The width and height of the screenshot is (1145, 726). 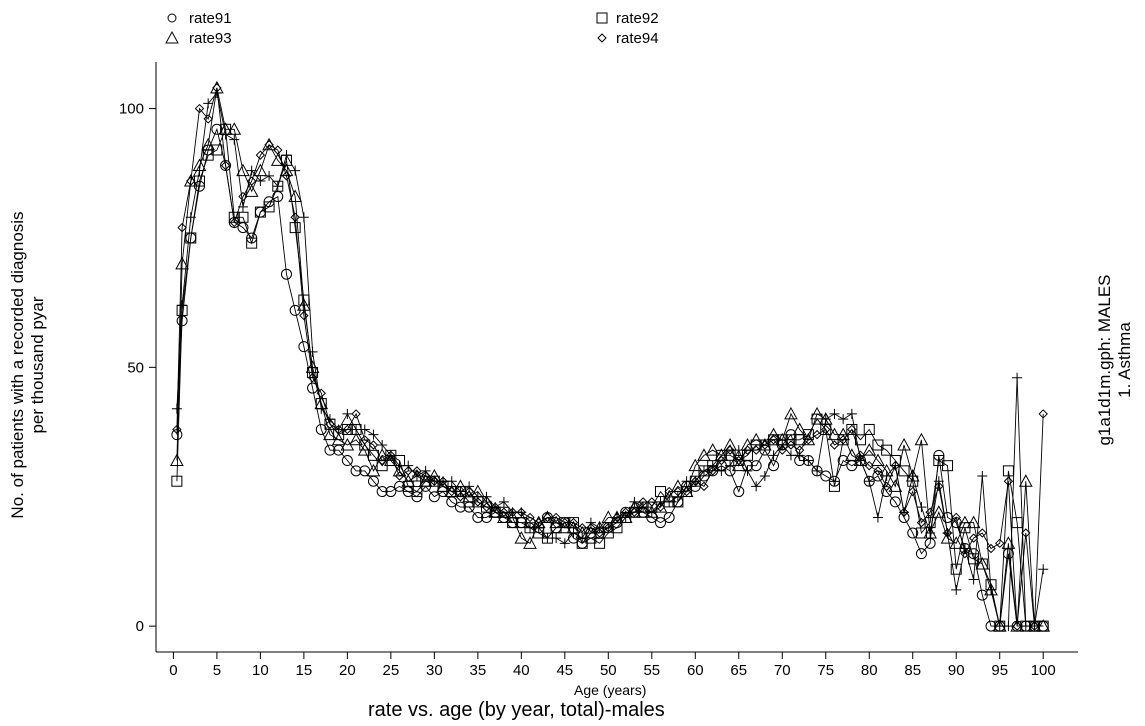 I want to click on x-tick-label: 65, so click(x=738, y=670).